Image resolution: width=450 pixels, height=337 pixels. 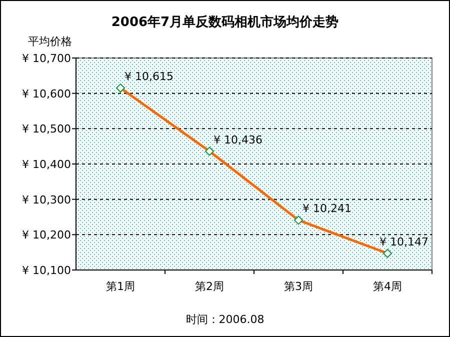 I want to click on data-label: ¥ 10,615, so click(x=149, y=77).